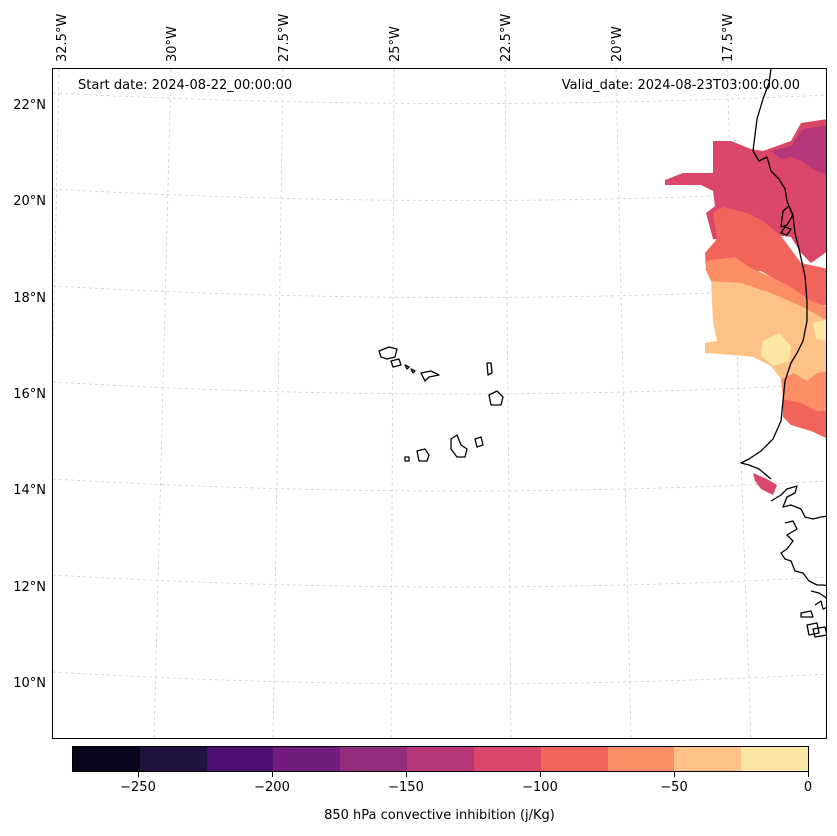 This screenshot has width=837, height=836. What do you see at coordinates (29, 394) in the screenshot?
I see `lat-label: 16°N` at bounding box center [29, 394].